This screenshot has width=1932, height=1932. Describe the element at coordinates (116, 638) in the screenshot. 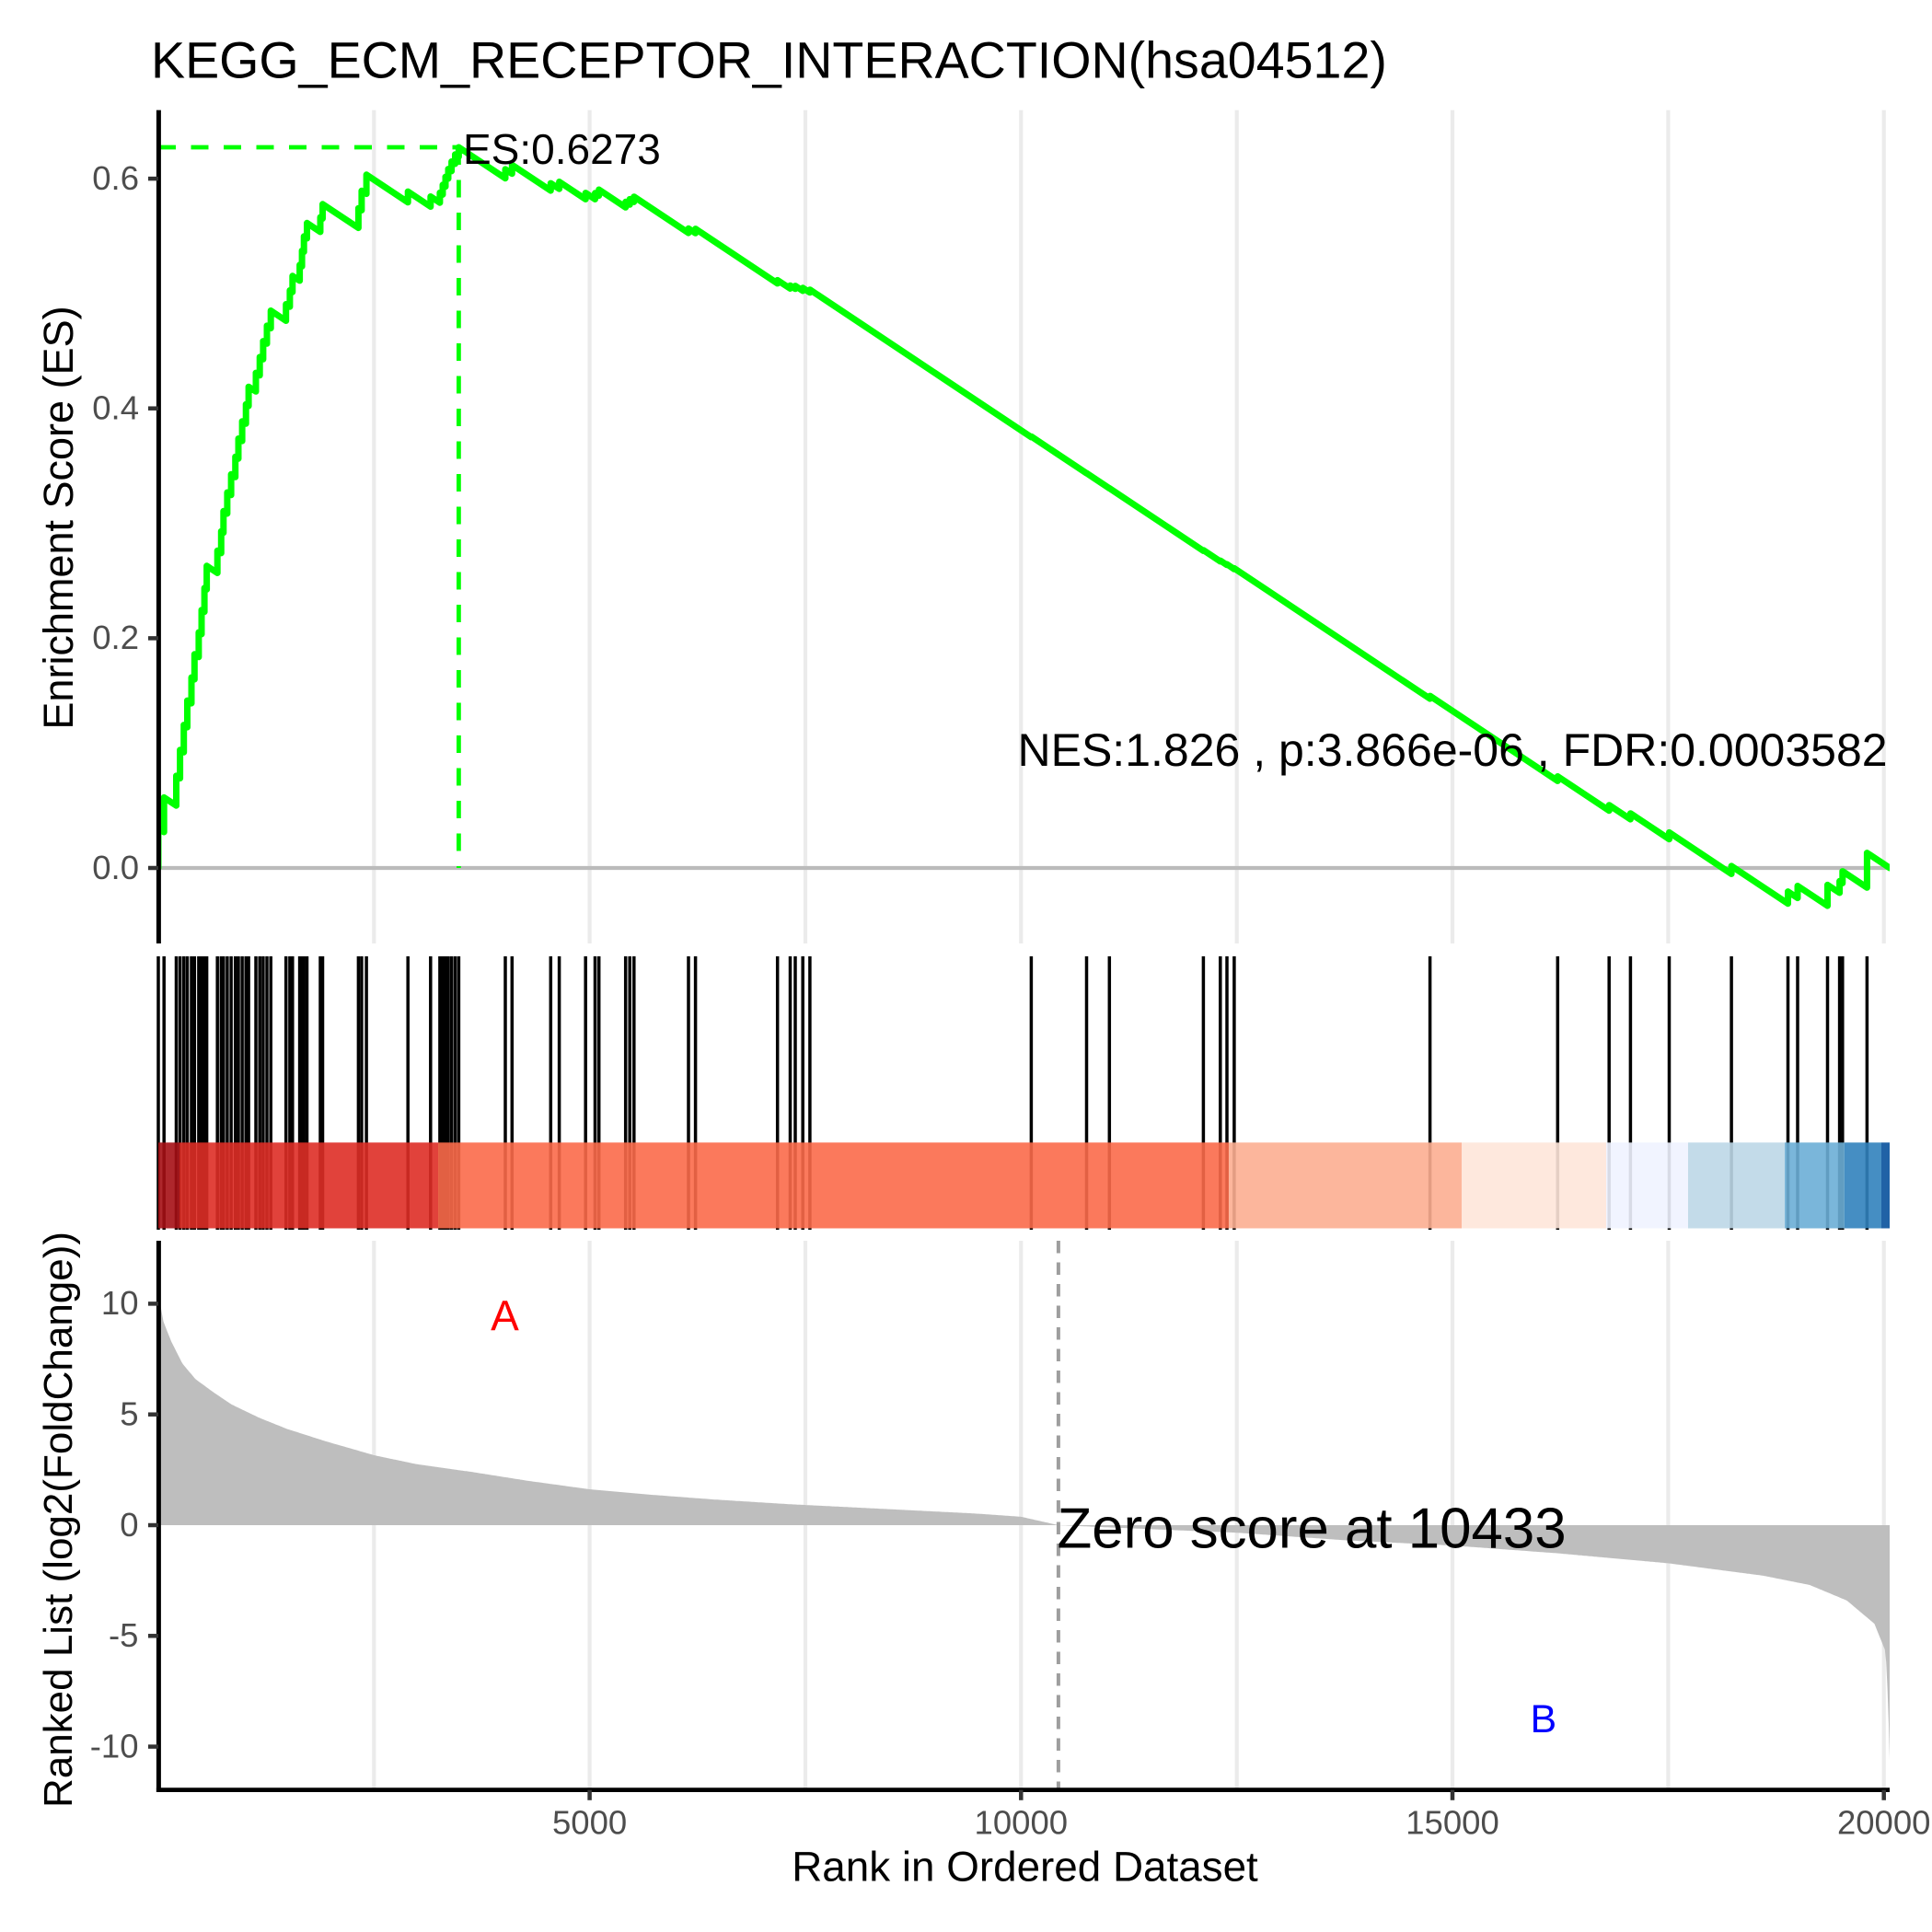

I see `svg-text: 0.2` at that location.